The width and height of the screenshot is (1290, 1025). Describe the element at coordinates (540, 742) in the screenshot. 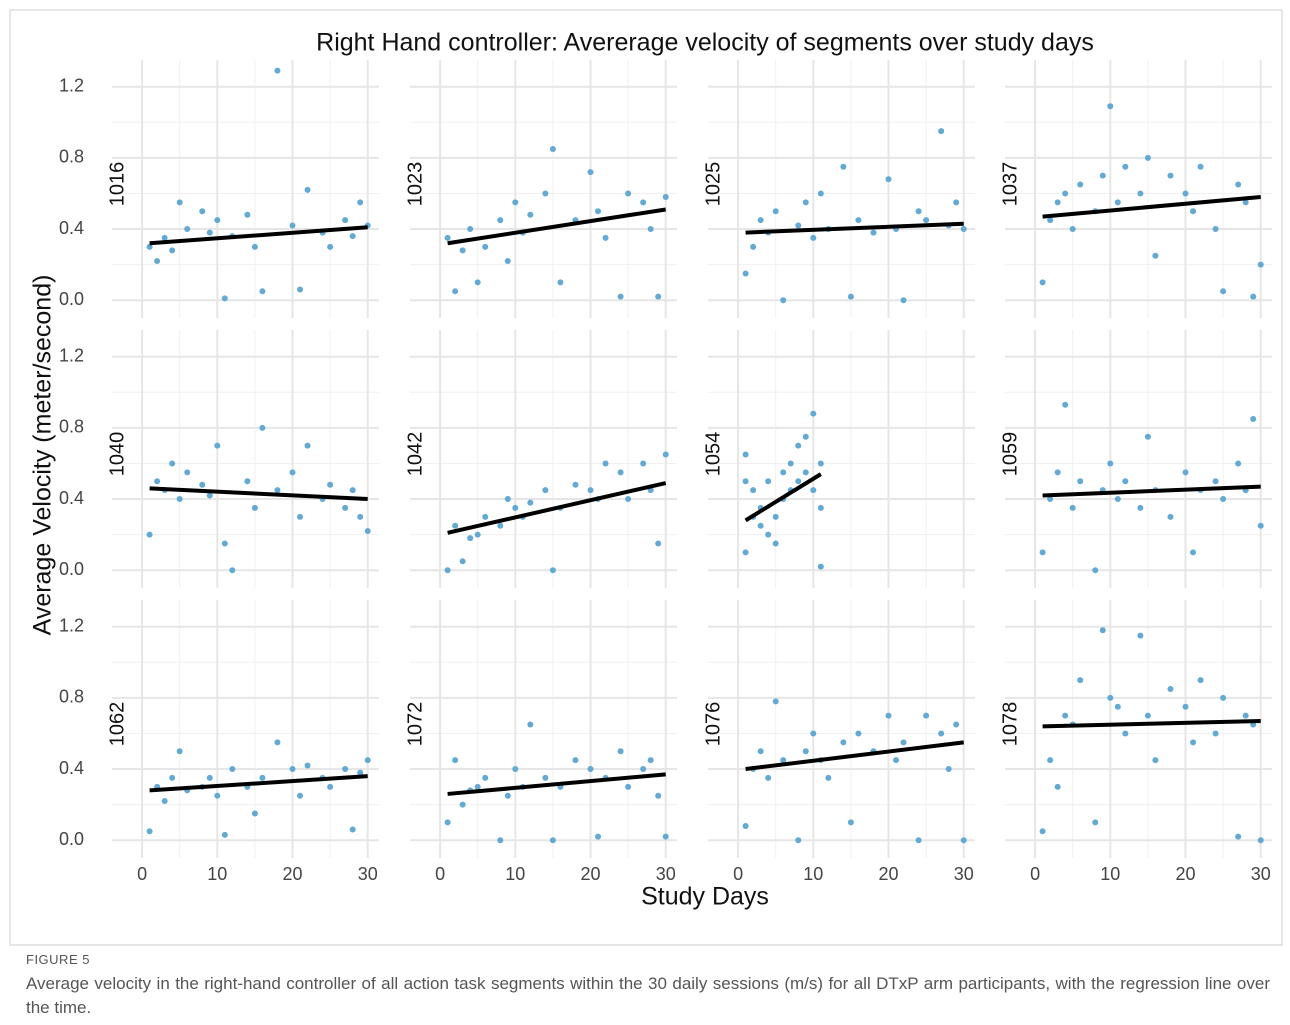

I see `panel: 0 10 20 30 1072` at that location.